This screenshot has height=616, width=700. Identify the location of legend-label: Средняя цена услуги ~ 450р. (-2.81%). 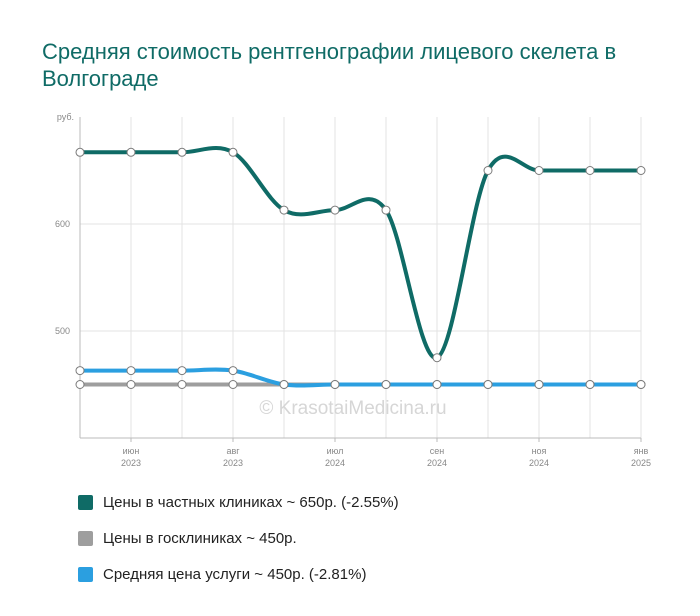
(235, 574).